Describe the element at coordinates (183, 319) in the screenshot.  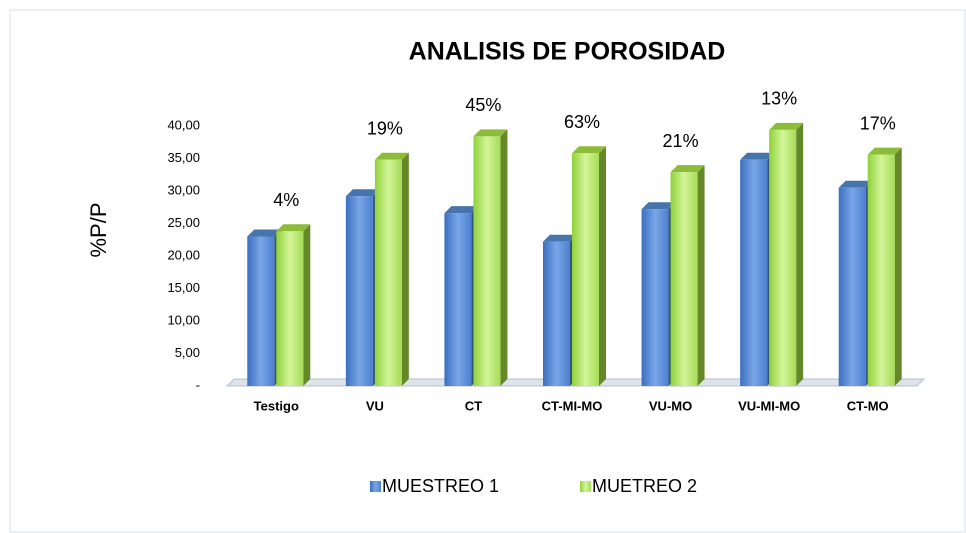
I see `y-tick-label: 10,00` at that location.